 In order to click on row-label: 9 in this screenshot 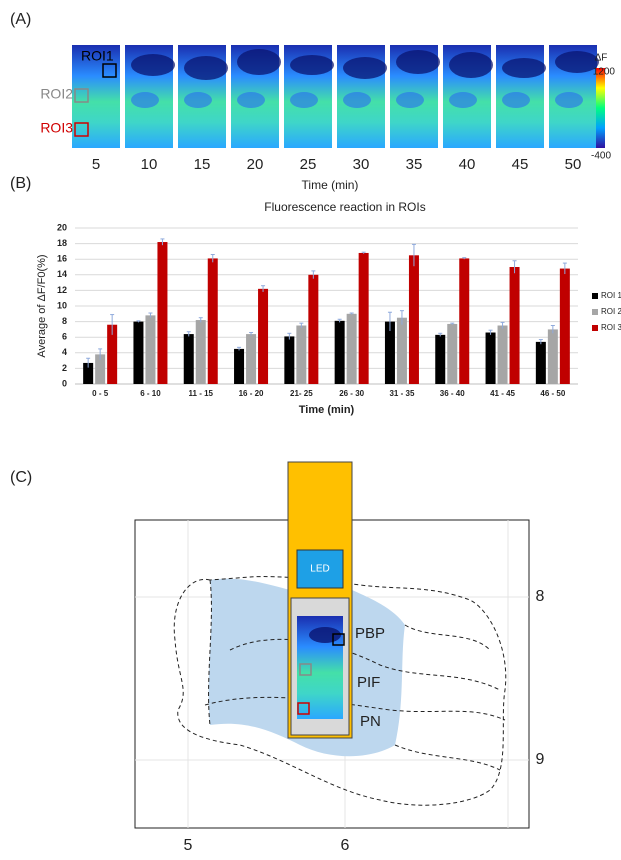, I will do `click(540, 759)`.